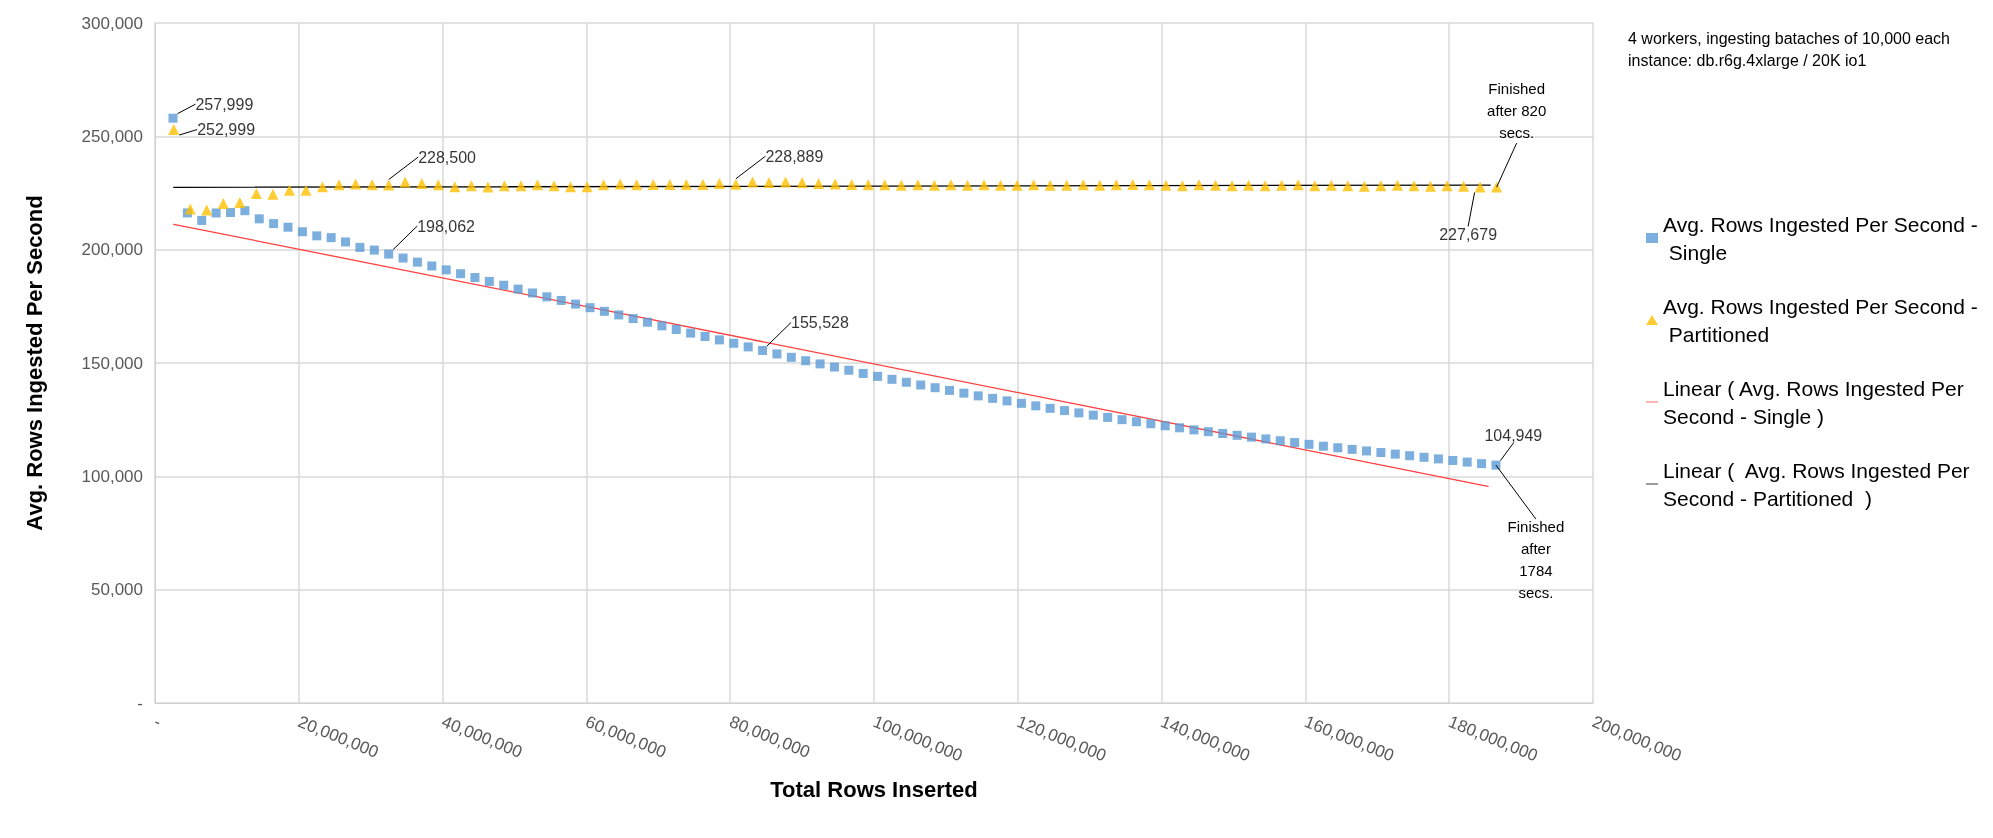  Describe the element at coordinates (140, 703) in the screenshot. I see `y-tick-label: -` at that location.